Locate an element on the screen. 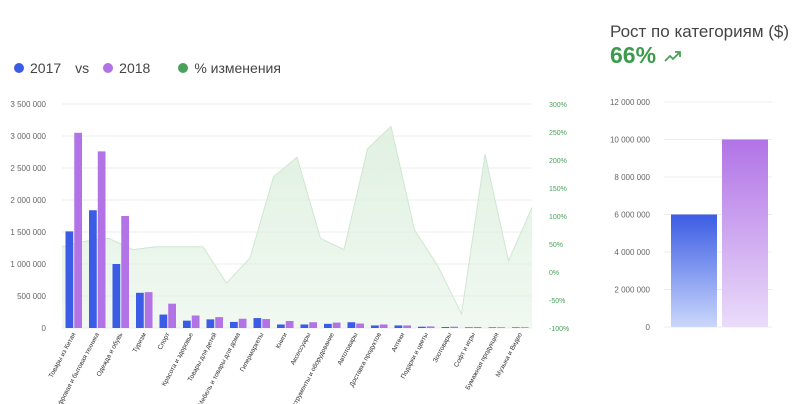 The image size is (800, 404). y-right-tick-label: 150% is located at coordinates (558, 189).